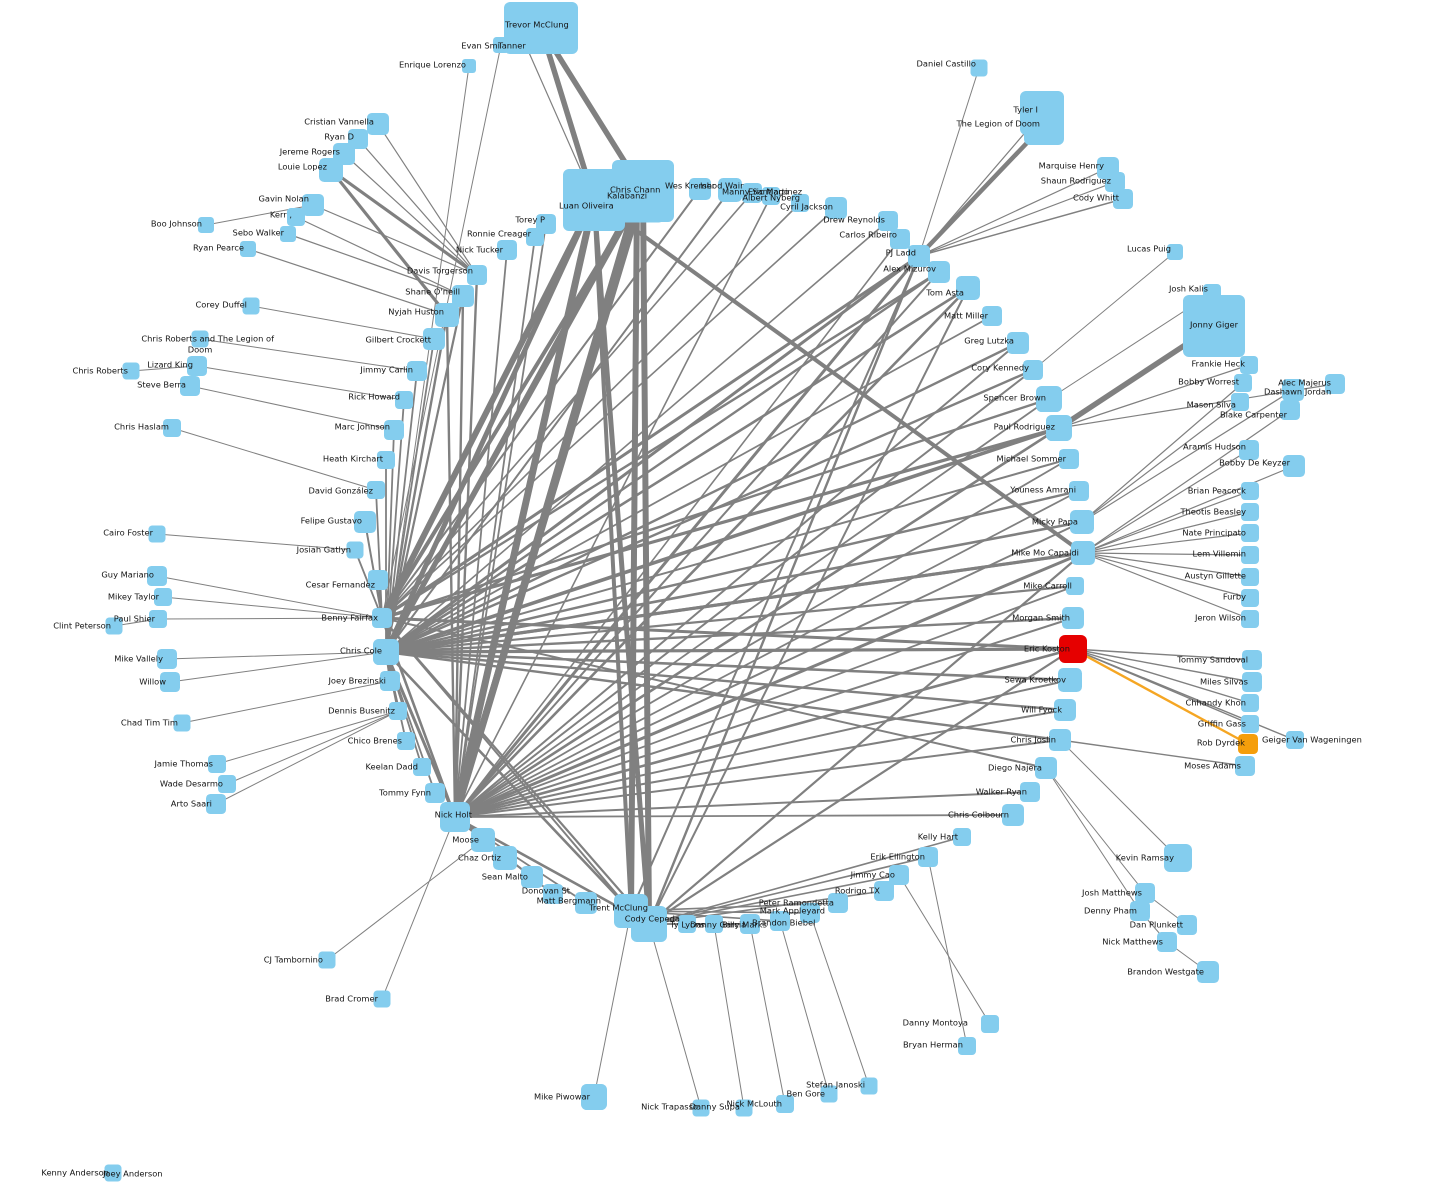 This screenshot has height=1200, width=1440. What do you see at coordinates (313, 205) in the screenshot?
I see `graph-node-gavin-nolan` at bounding box center [313, 205].